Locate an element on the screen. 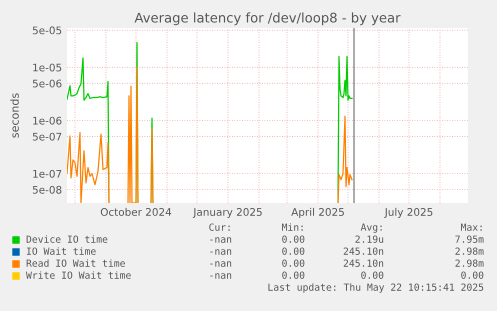 The height and width of the screenshot is (311, 497). text: Max: is located at coordinates (471, 227).